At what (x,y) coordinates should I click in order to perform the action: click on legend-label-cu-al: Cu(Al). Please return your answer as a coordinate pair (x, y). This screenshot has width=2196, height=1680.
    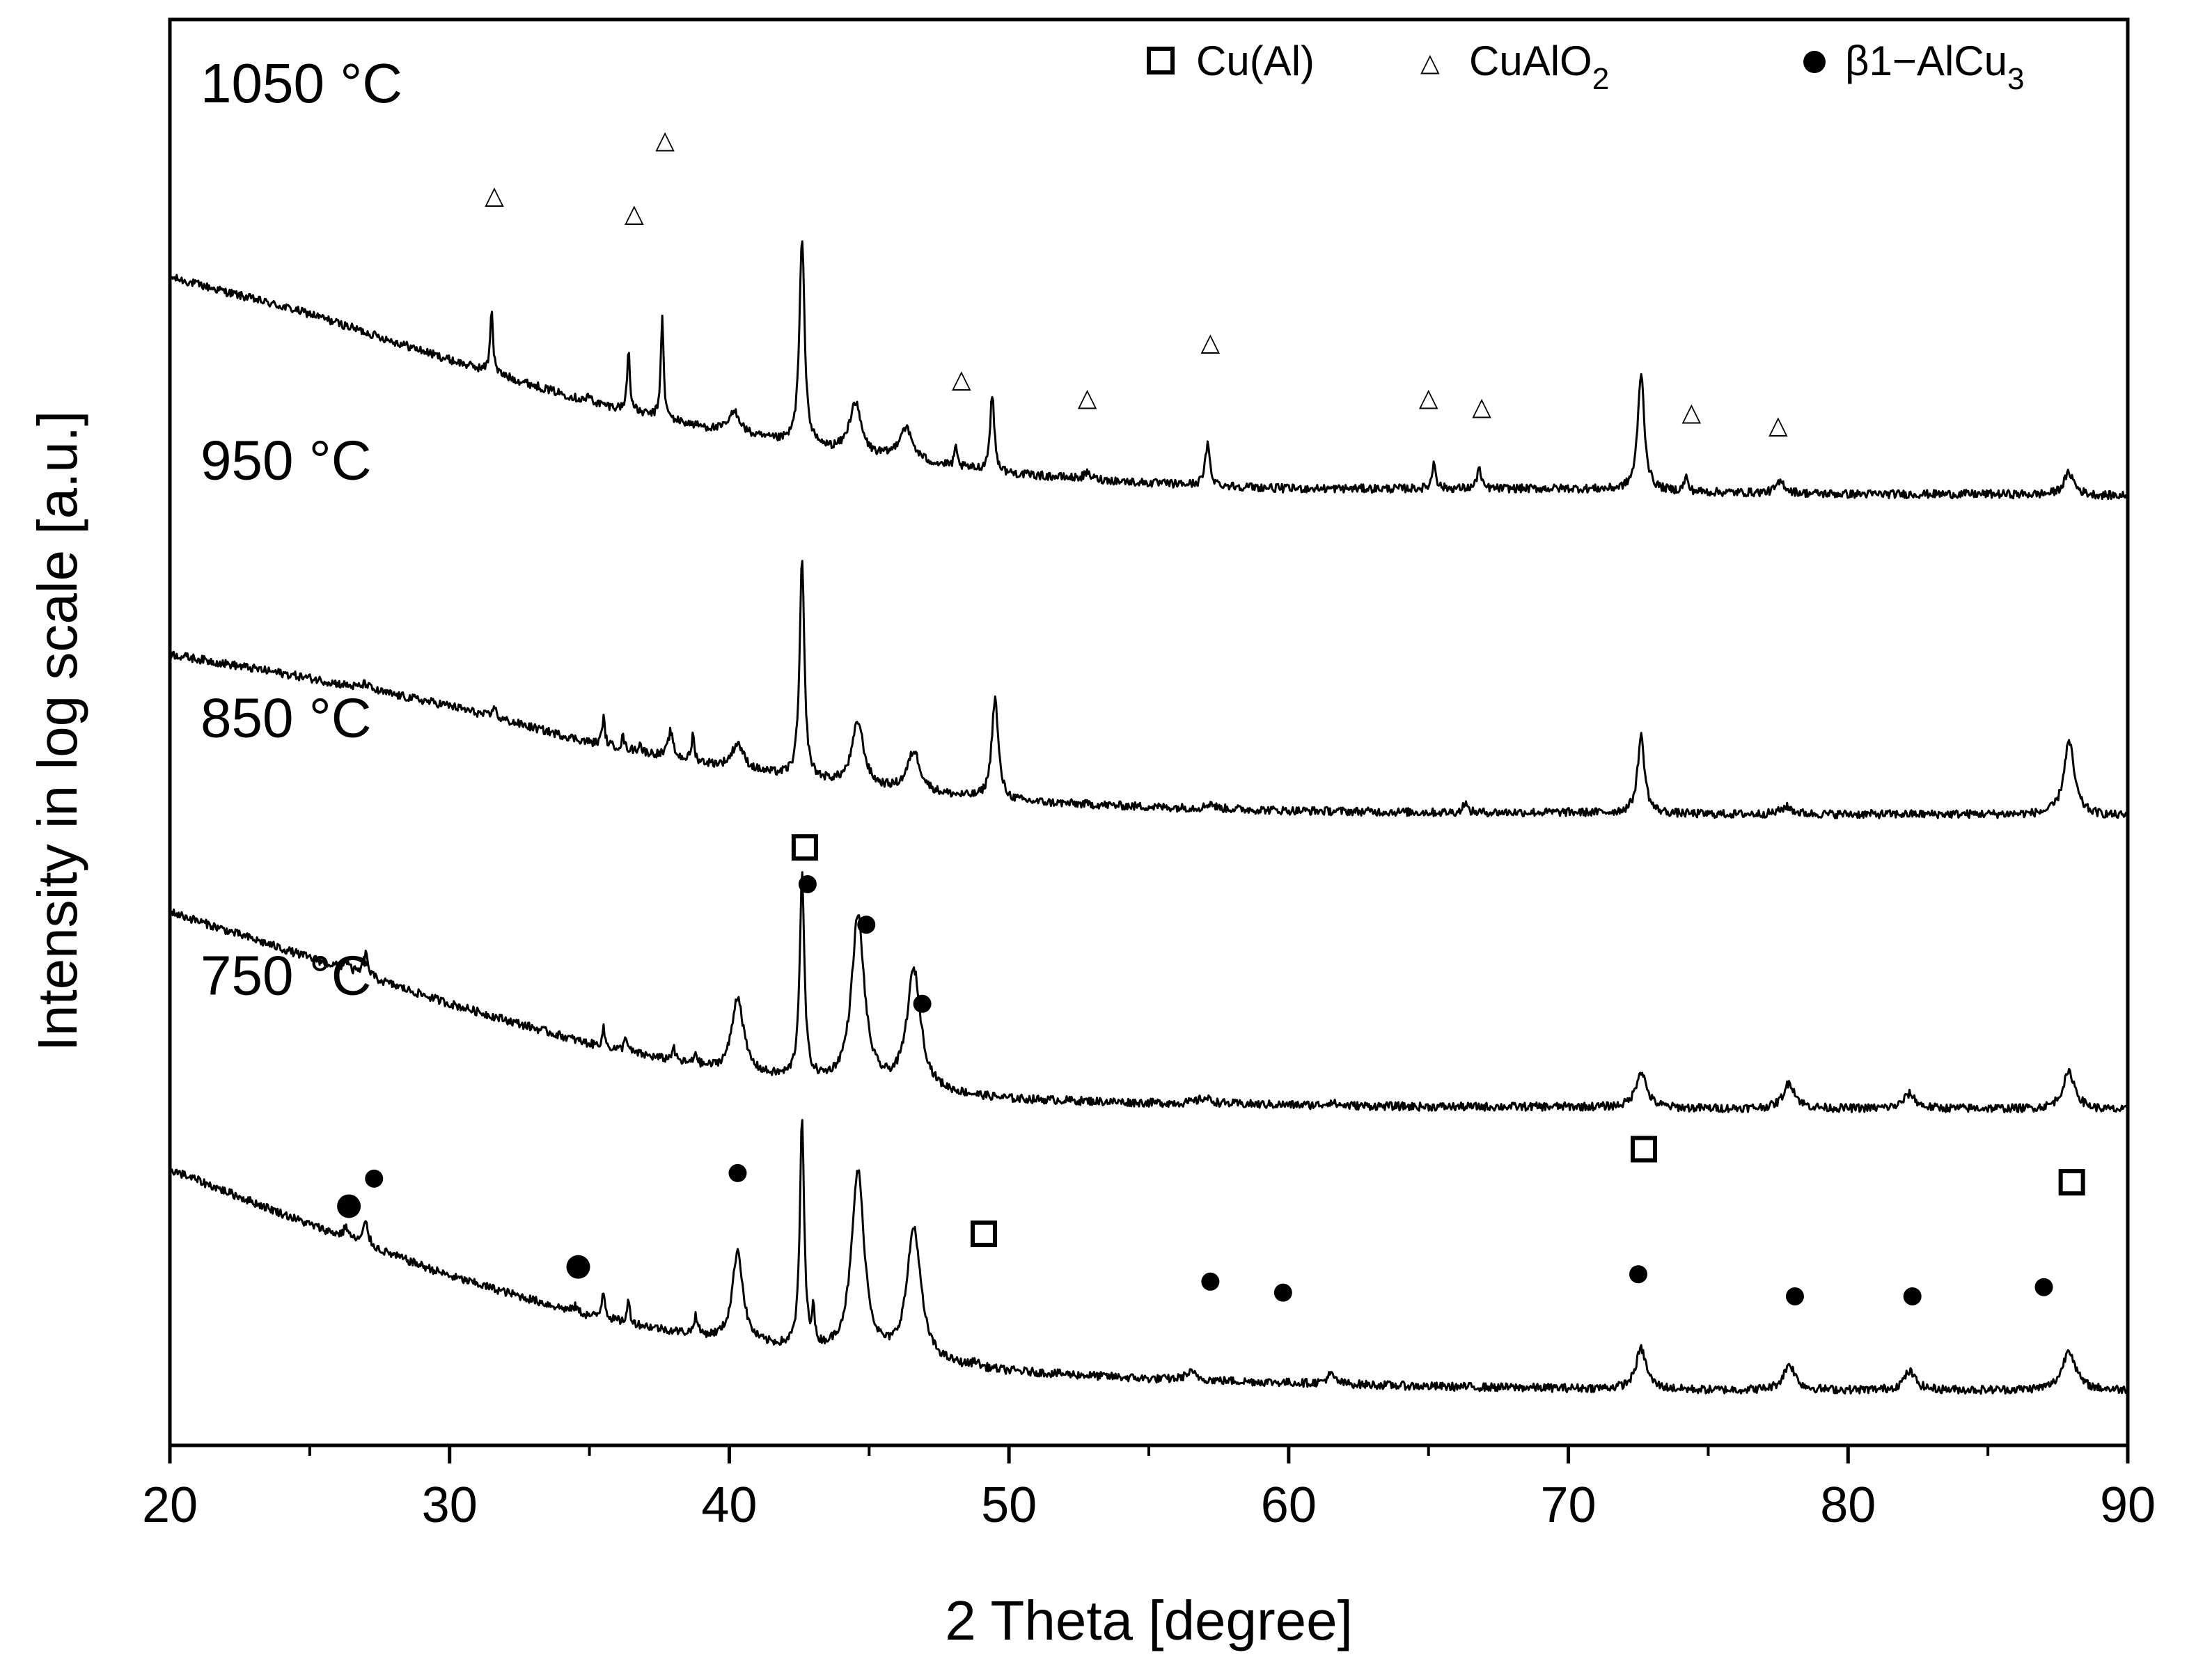
    Looking at the image, I should click on (1255, 61).